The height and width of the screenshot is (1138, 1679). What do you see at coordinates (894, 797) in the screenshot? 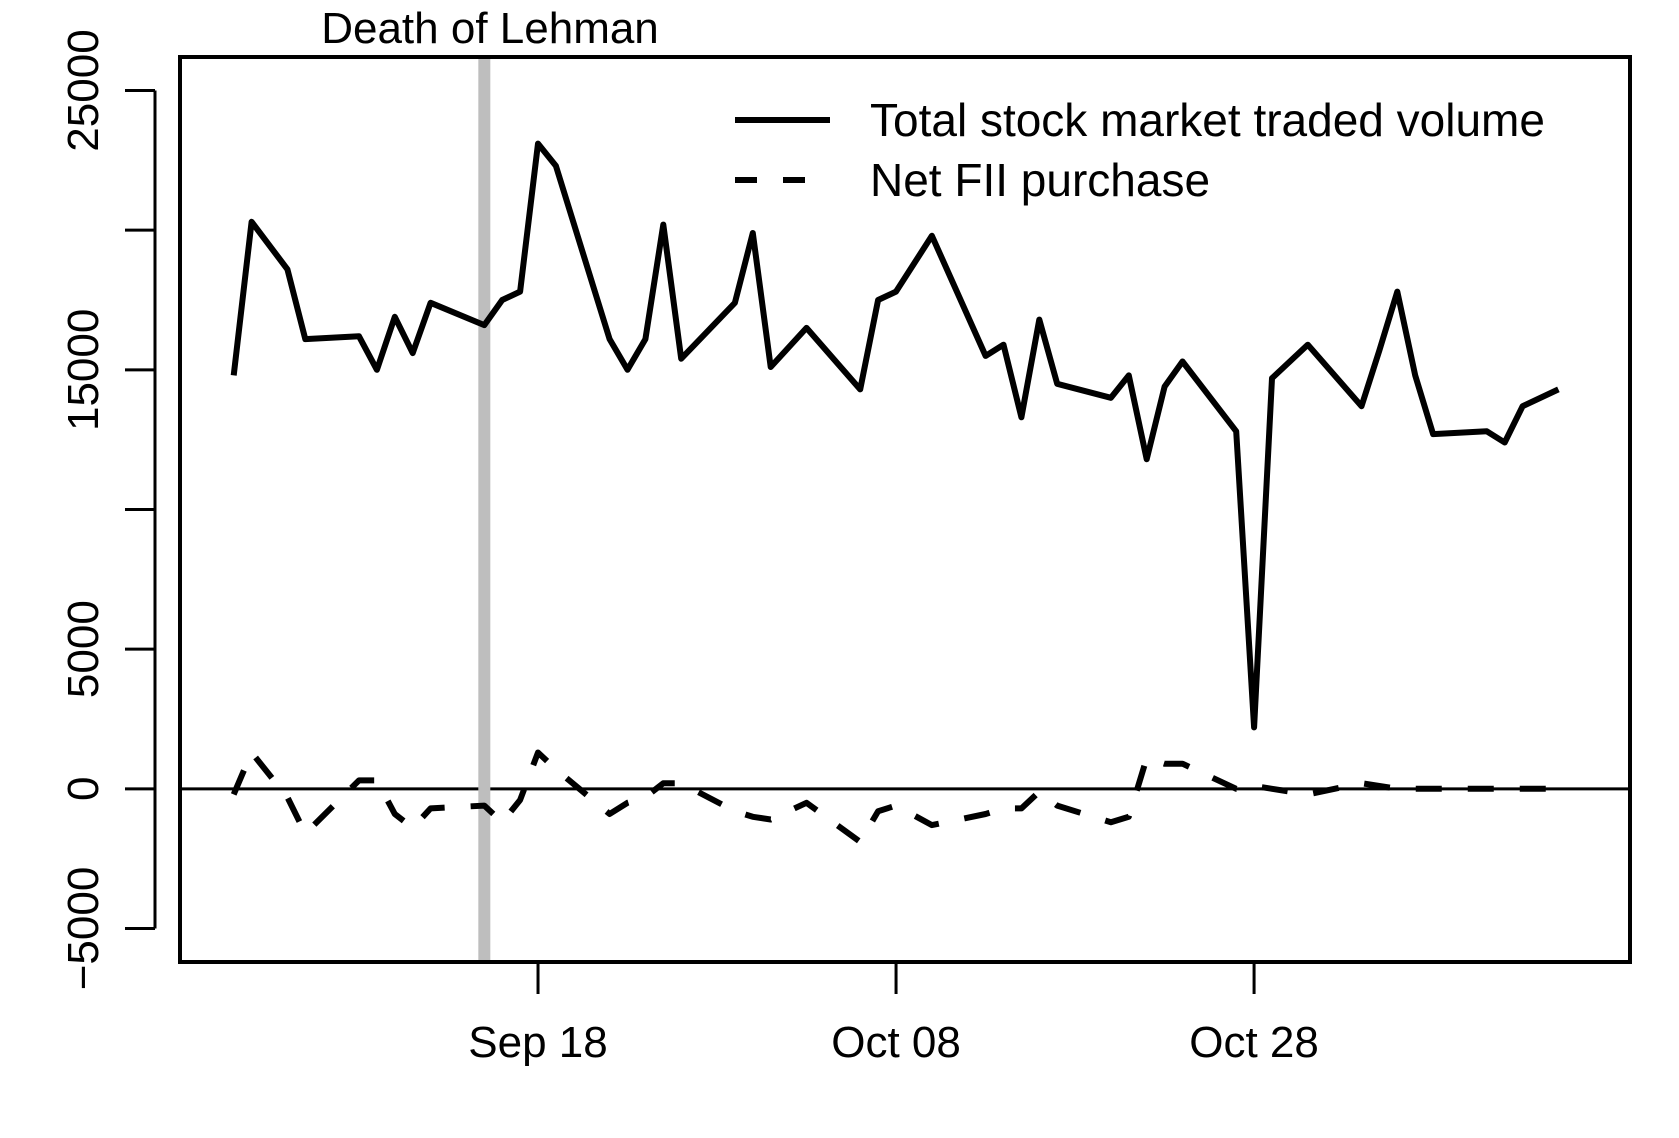
I see `series-line-net-fii` at bounding box center [894, 797].